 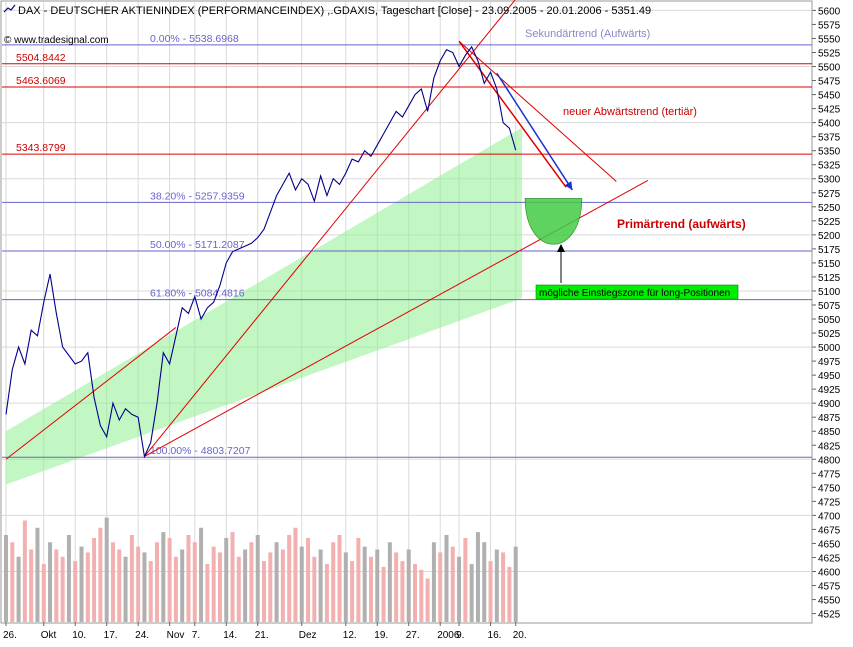 I want to click on y-tick-label: 4925, so click(x=829, y=390).